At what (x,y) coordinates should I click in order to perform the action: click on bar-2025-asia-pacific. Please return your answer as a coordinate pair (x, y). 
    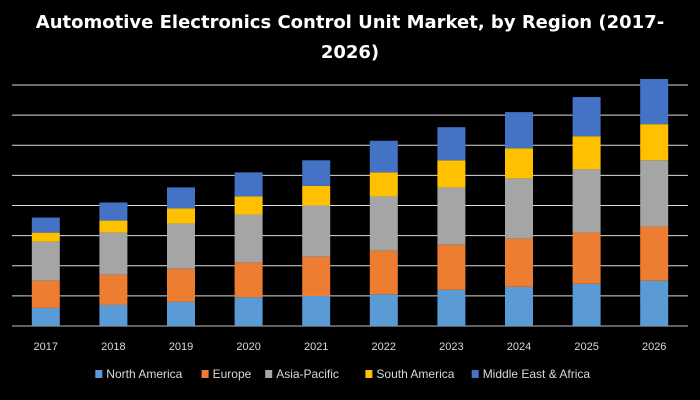
    Looking at the image, I should click on (586, 201).